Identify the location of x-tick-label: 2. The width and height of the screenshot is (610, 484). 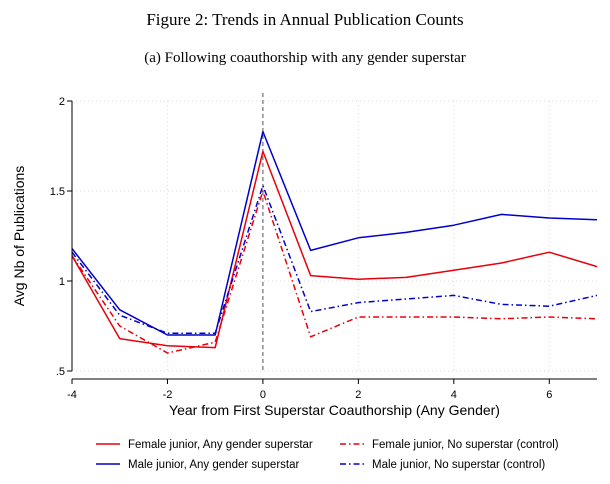
(358, 395).